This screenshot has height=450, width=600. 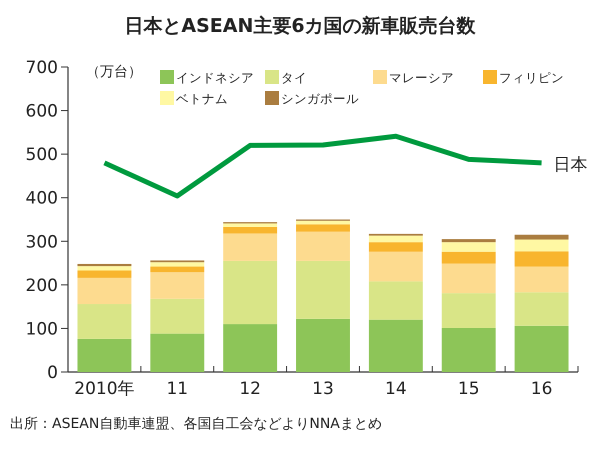 What do you see at coordinates (42, 329) in the screenshot?
I see `y-tick-label: 100` at bounding box center [42, 329].